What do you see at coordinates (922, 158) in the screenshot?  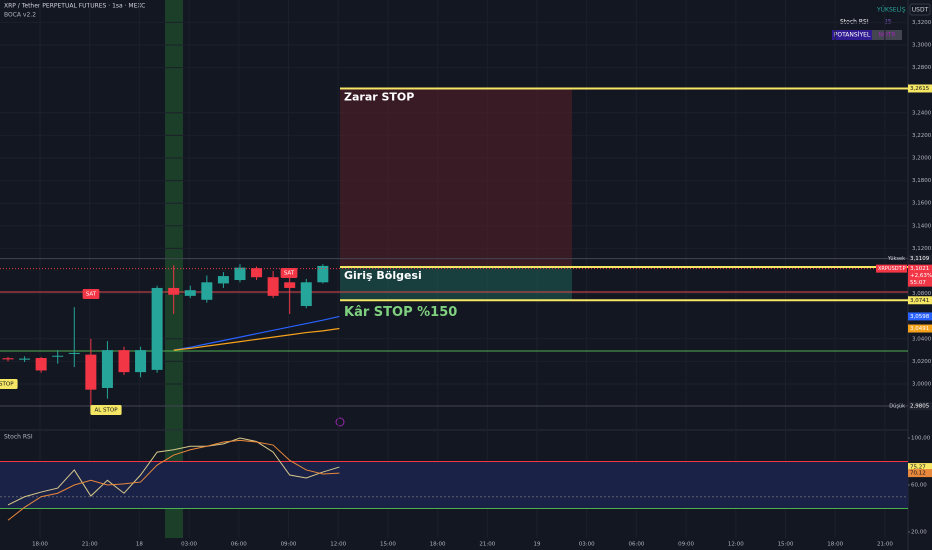 I see `y-tick-label: 3,2000` at bounding box center [922, 158].